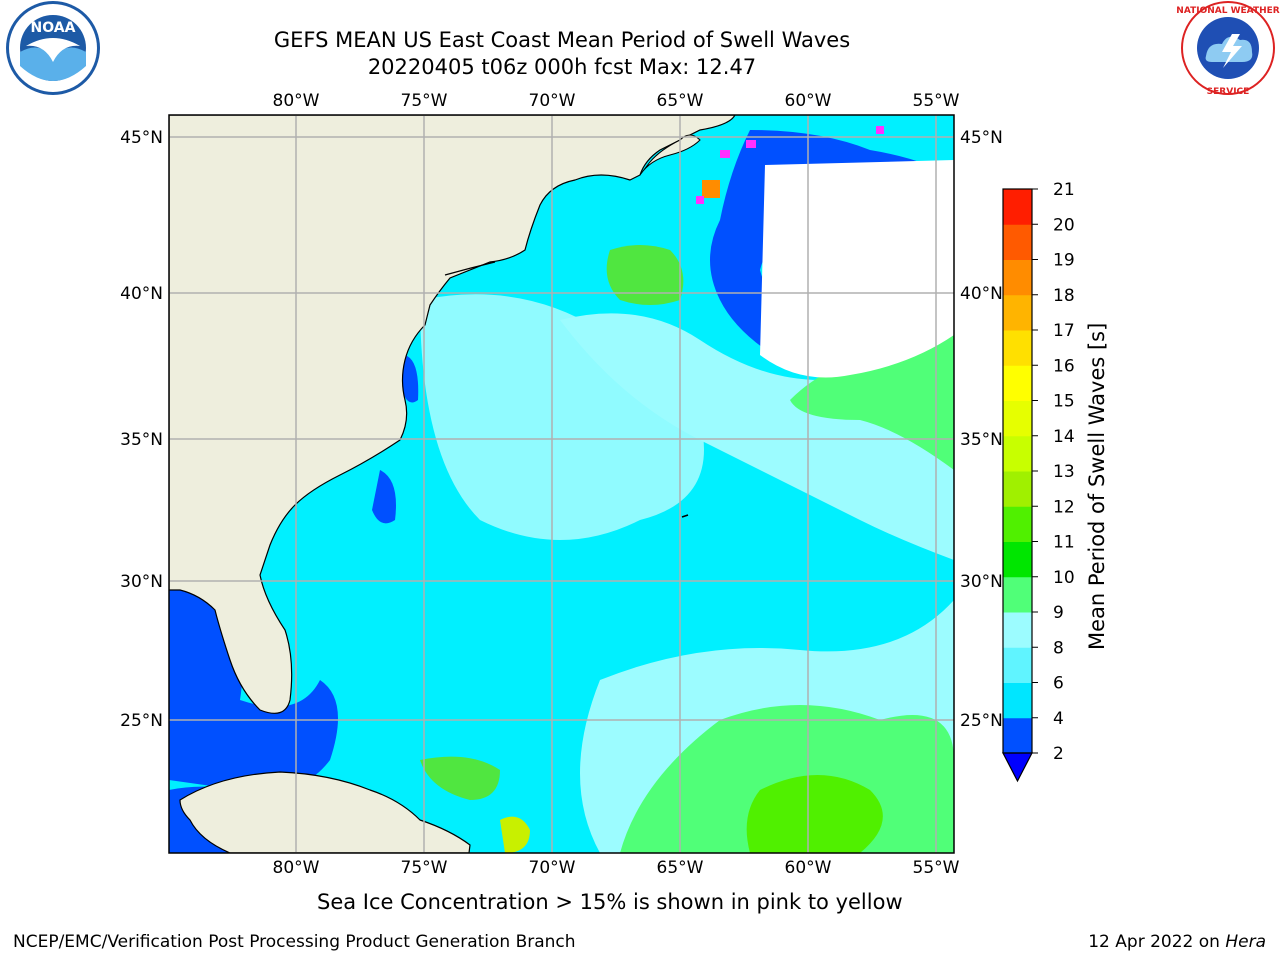  Describe the element at coordinates (1097, 486) in the screenshot. I see `colorbar-label: Mean Period of Swell Waves [s]` at that location.